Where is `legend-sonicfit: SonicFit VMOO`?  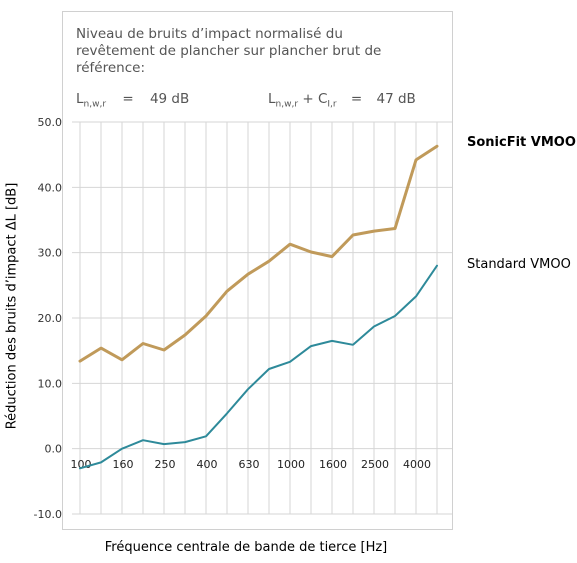
legend-sonicfit: SonicFit VMOO is located at coordinates (521, 142).